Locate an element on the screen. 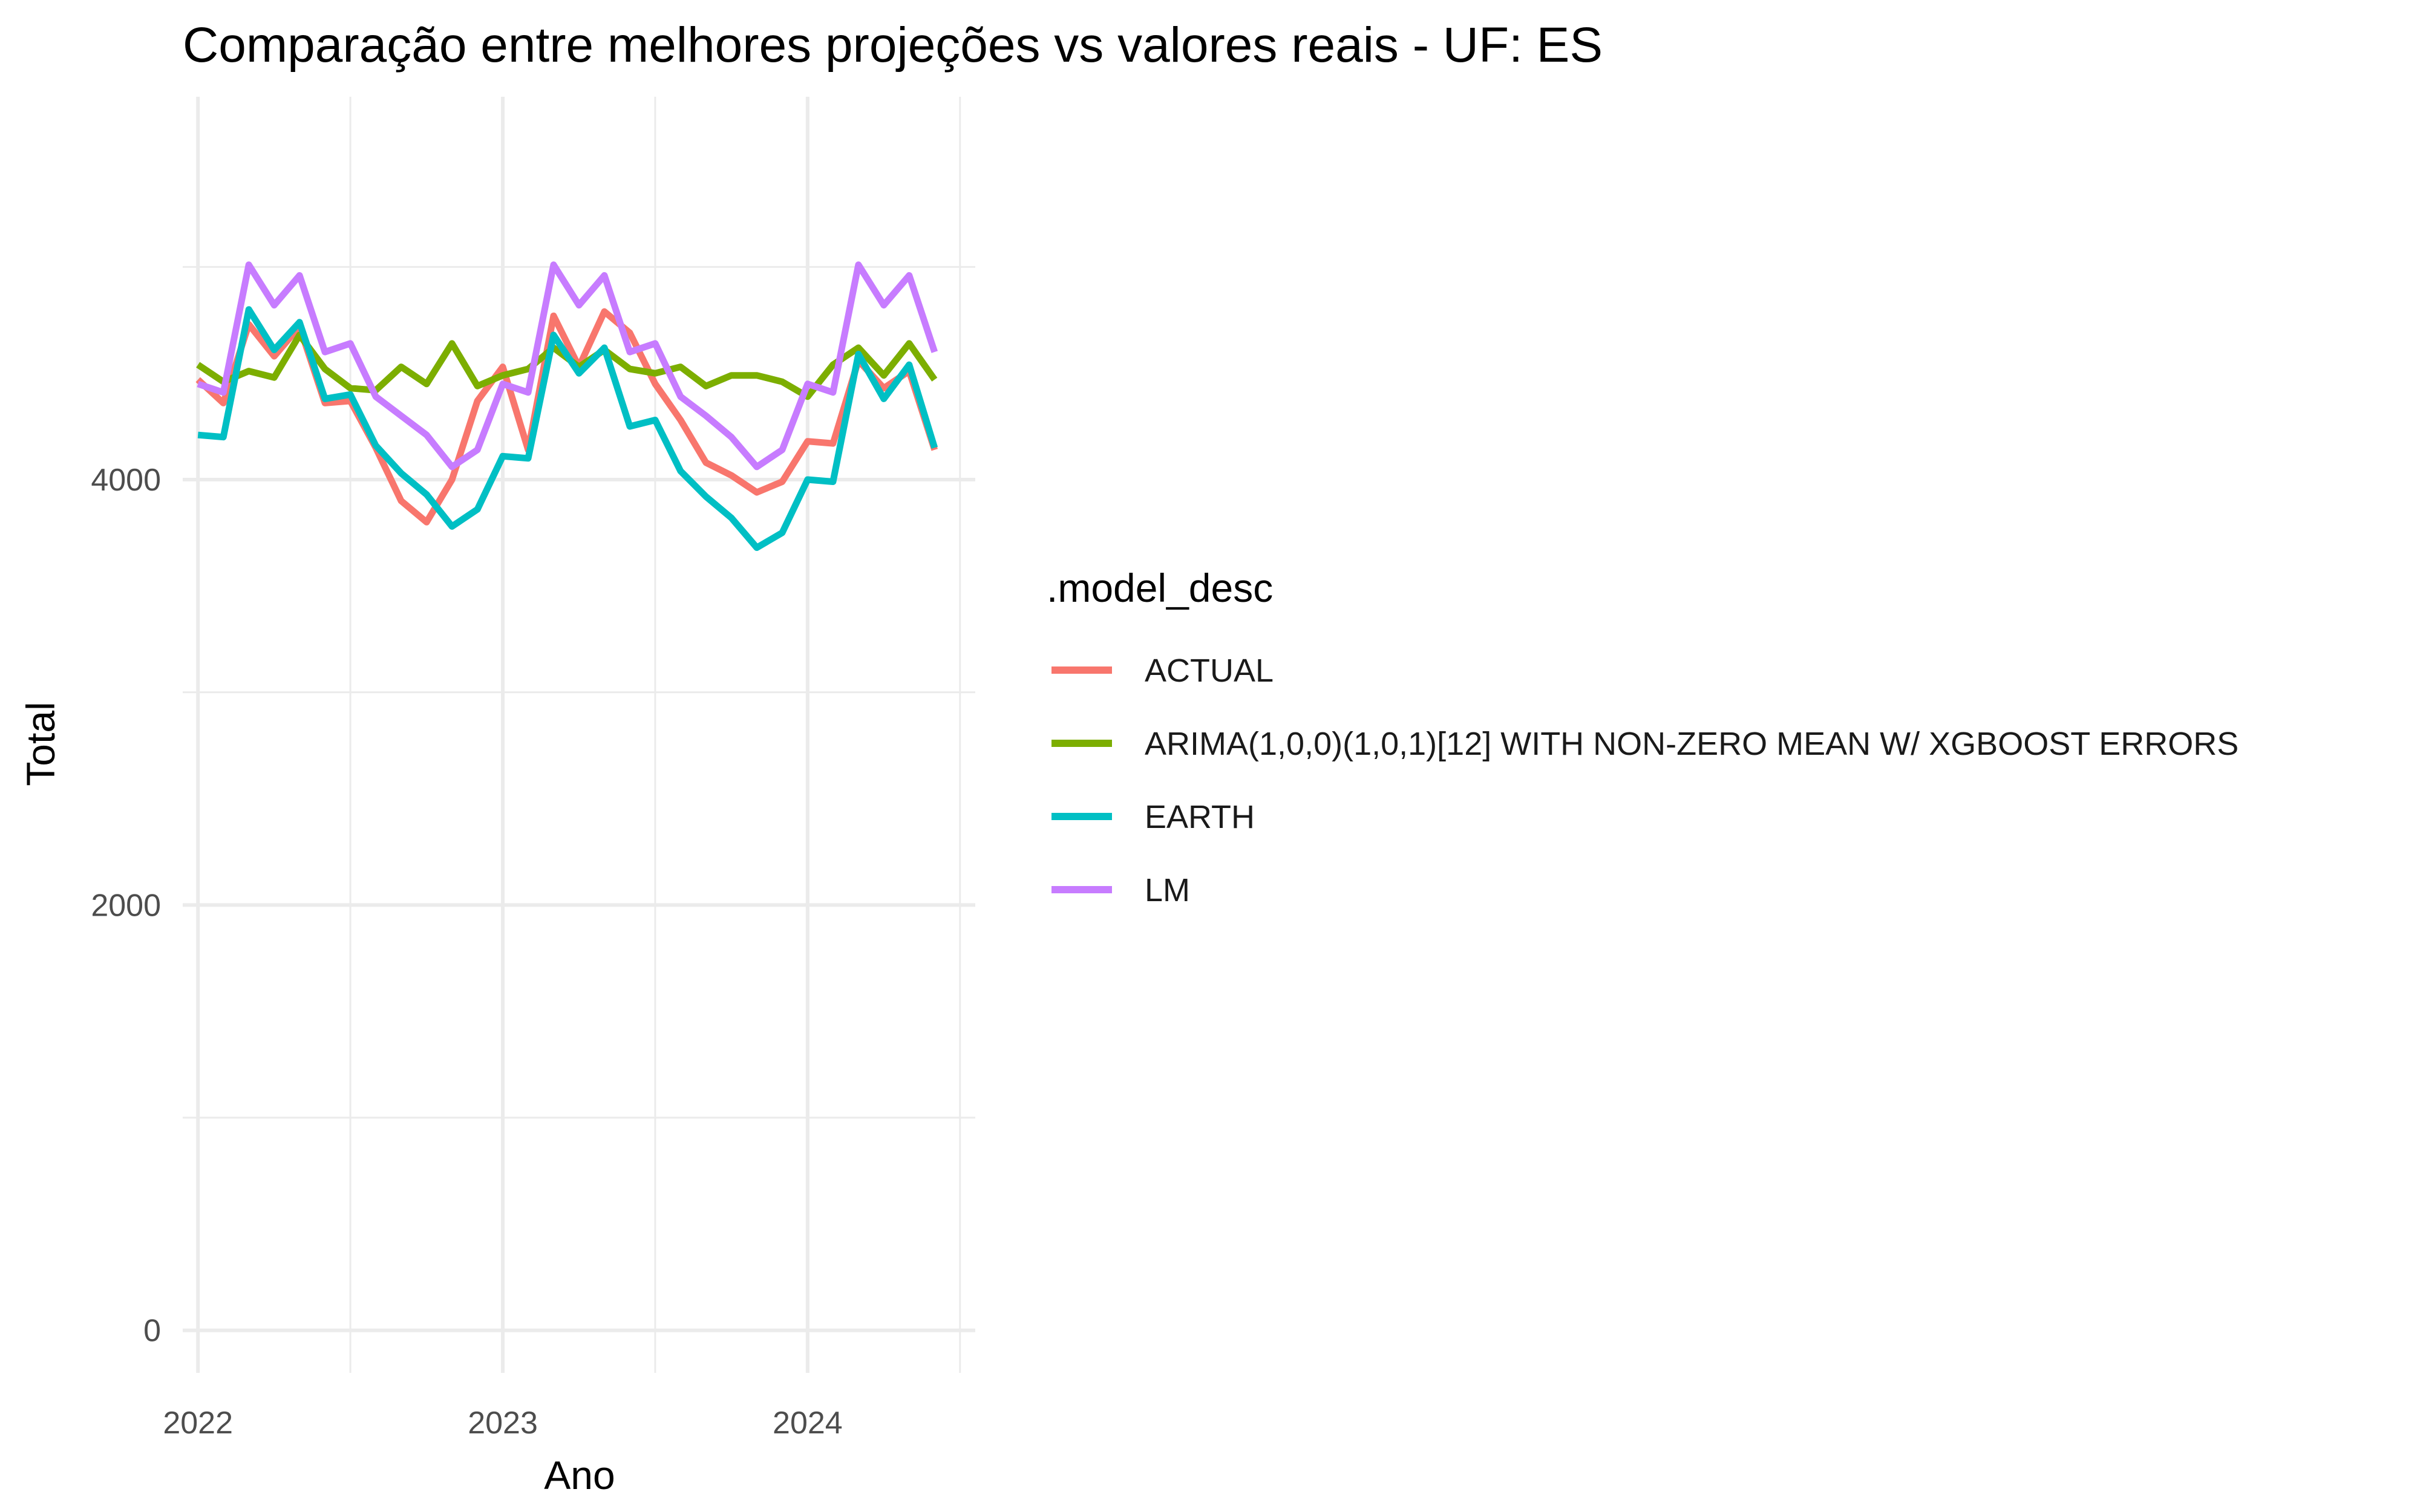 The height and width of the screenshot is (1512, 2420). x-axis-title: Ano is located at coordinates (579, 1475).